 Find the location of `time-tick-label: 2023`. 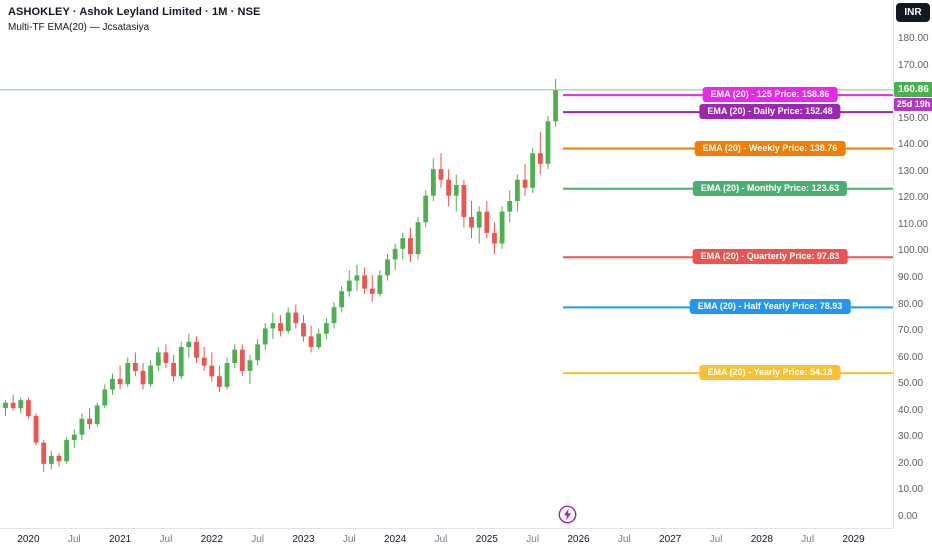

time-tick-label: 2023 is located at coordinates (303, 539).